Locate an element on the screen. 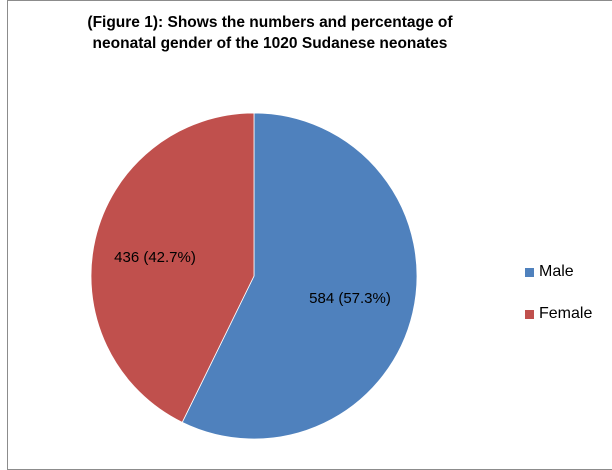  pie-data-labels: 584 (57.3%) 436 (42.7%) is located at coordinates (252, 278).